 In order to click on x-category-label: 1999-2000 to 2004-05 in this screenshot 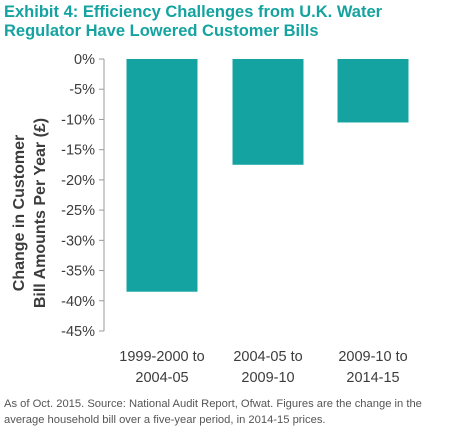, I will do `click(161, 367)`.